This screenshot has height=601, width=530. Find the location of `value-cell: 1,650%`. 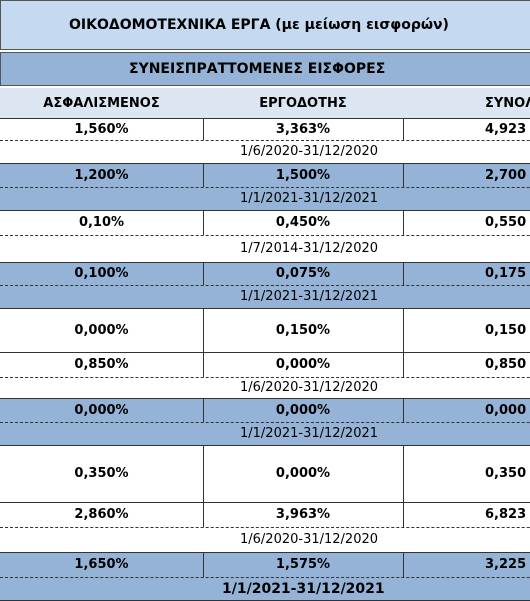

value-cell: 1,650% is located at coordinates (101, 564).